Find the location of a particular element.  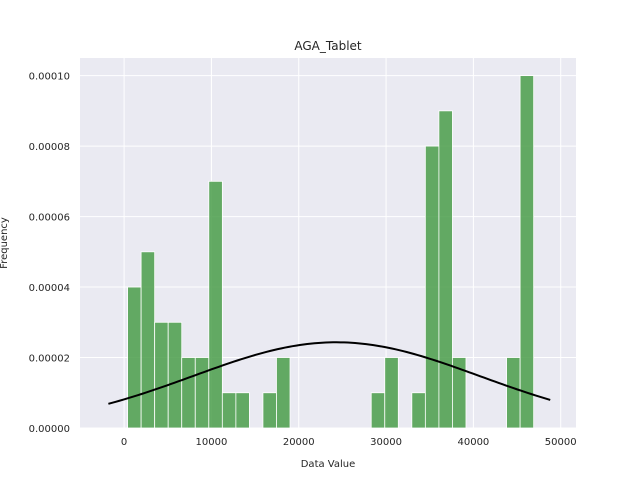

x-tick-label: 50000 is located at coordinates (561, 442).